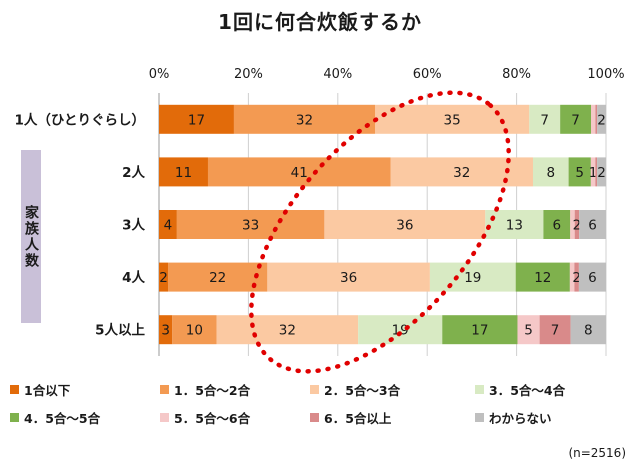 This screenshot has height=471, width=640. Describe the element at coordinates (120, 331) in the screenshot. I see `category-label: 5人以上` at that location.